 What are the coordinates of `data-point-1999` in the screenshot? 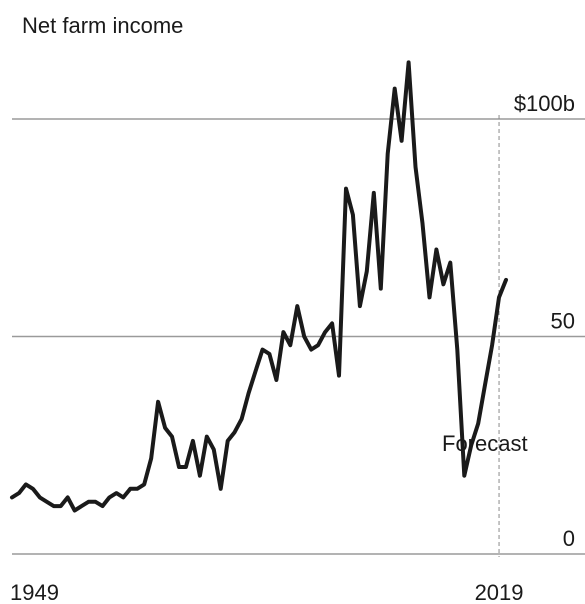 It's located at (359, 306).